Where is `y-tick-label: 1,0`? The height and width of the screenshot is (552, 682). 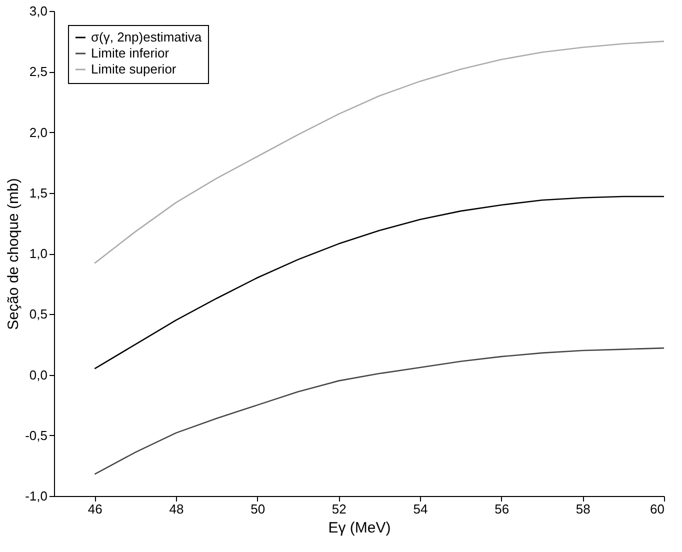
y-tick-label: 1,0 is located at coordinates (38, 253).